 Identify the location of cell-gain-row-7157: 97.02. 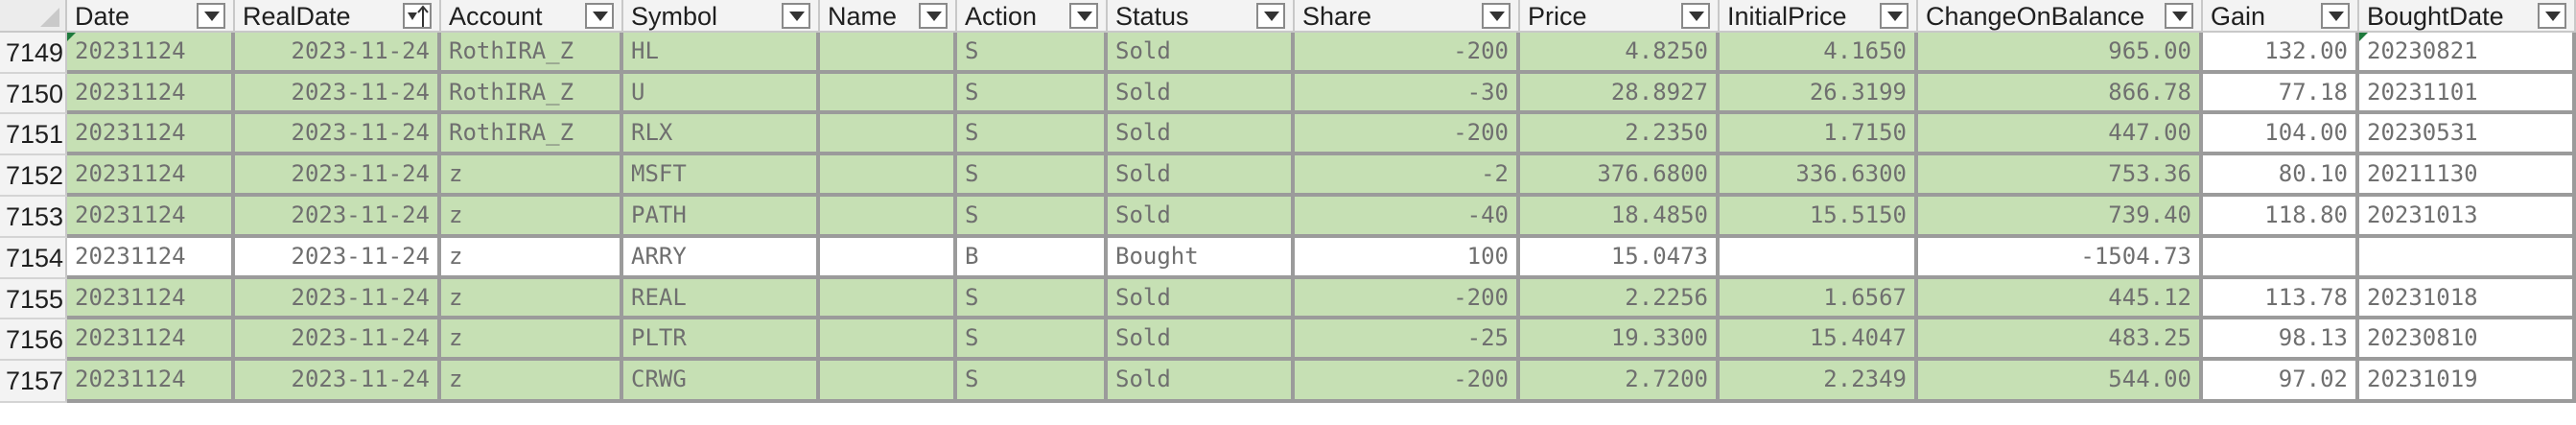
(2281, 382).